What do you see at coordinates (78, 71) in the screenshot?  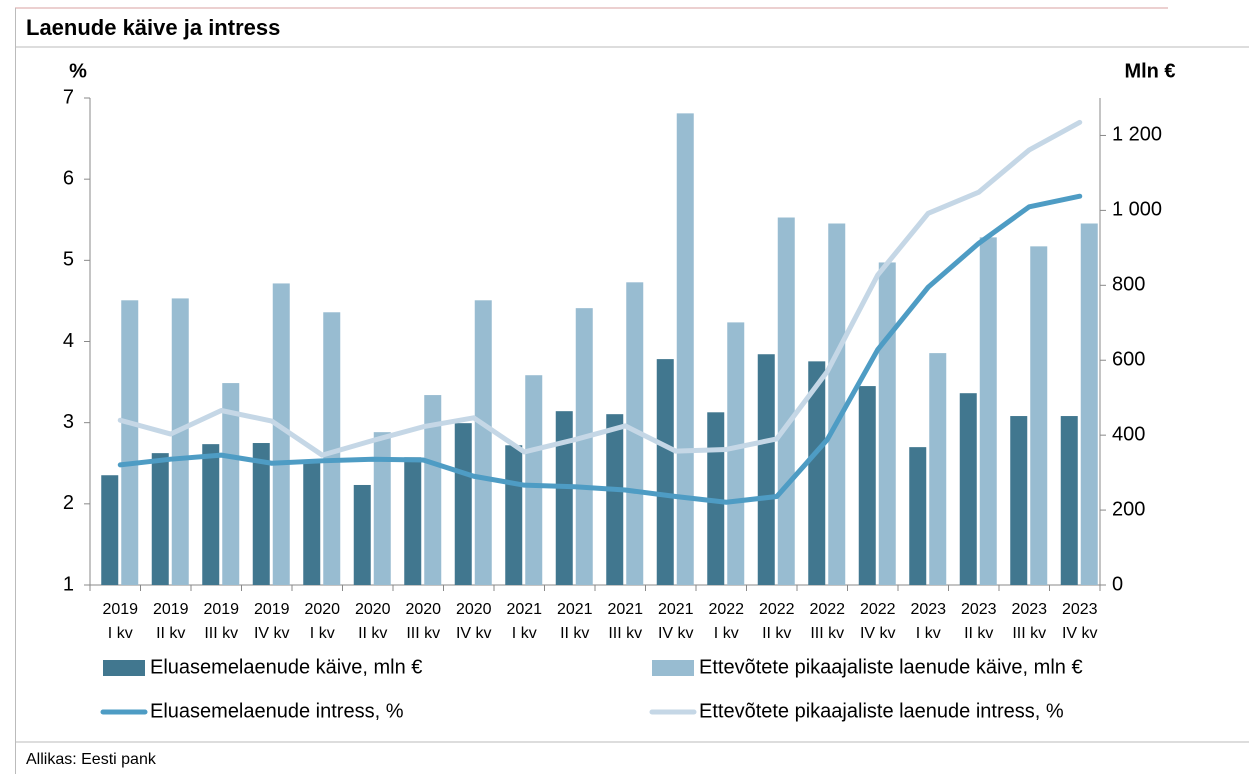 I see `y-axis-label: %` at bounding box center [78, 71].